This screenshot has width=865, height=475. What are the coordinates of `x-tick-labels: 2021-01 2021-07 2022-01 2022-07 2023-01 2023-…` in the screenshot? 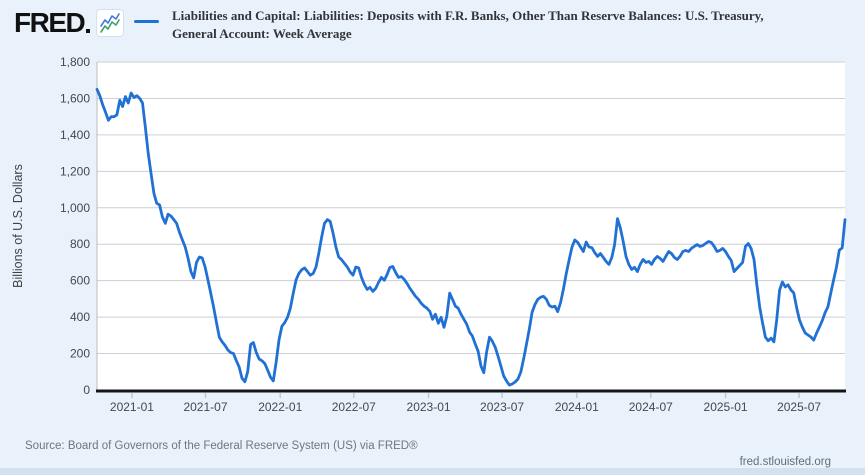 It's located at (466, 407).